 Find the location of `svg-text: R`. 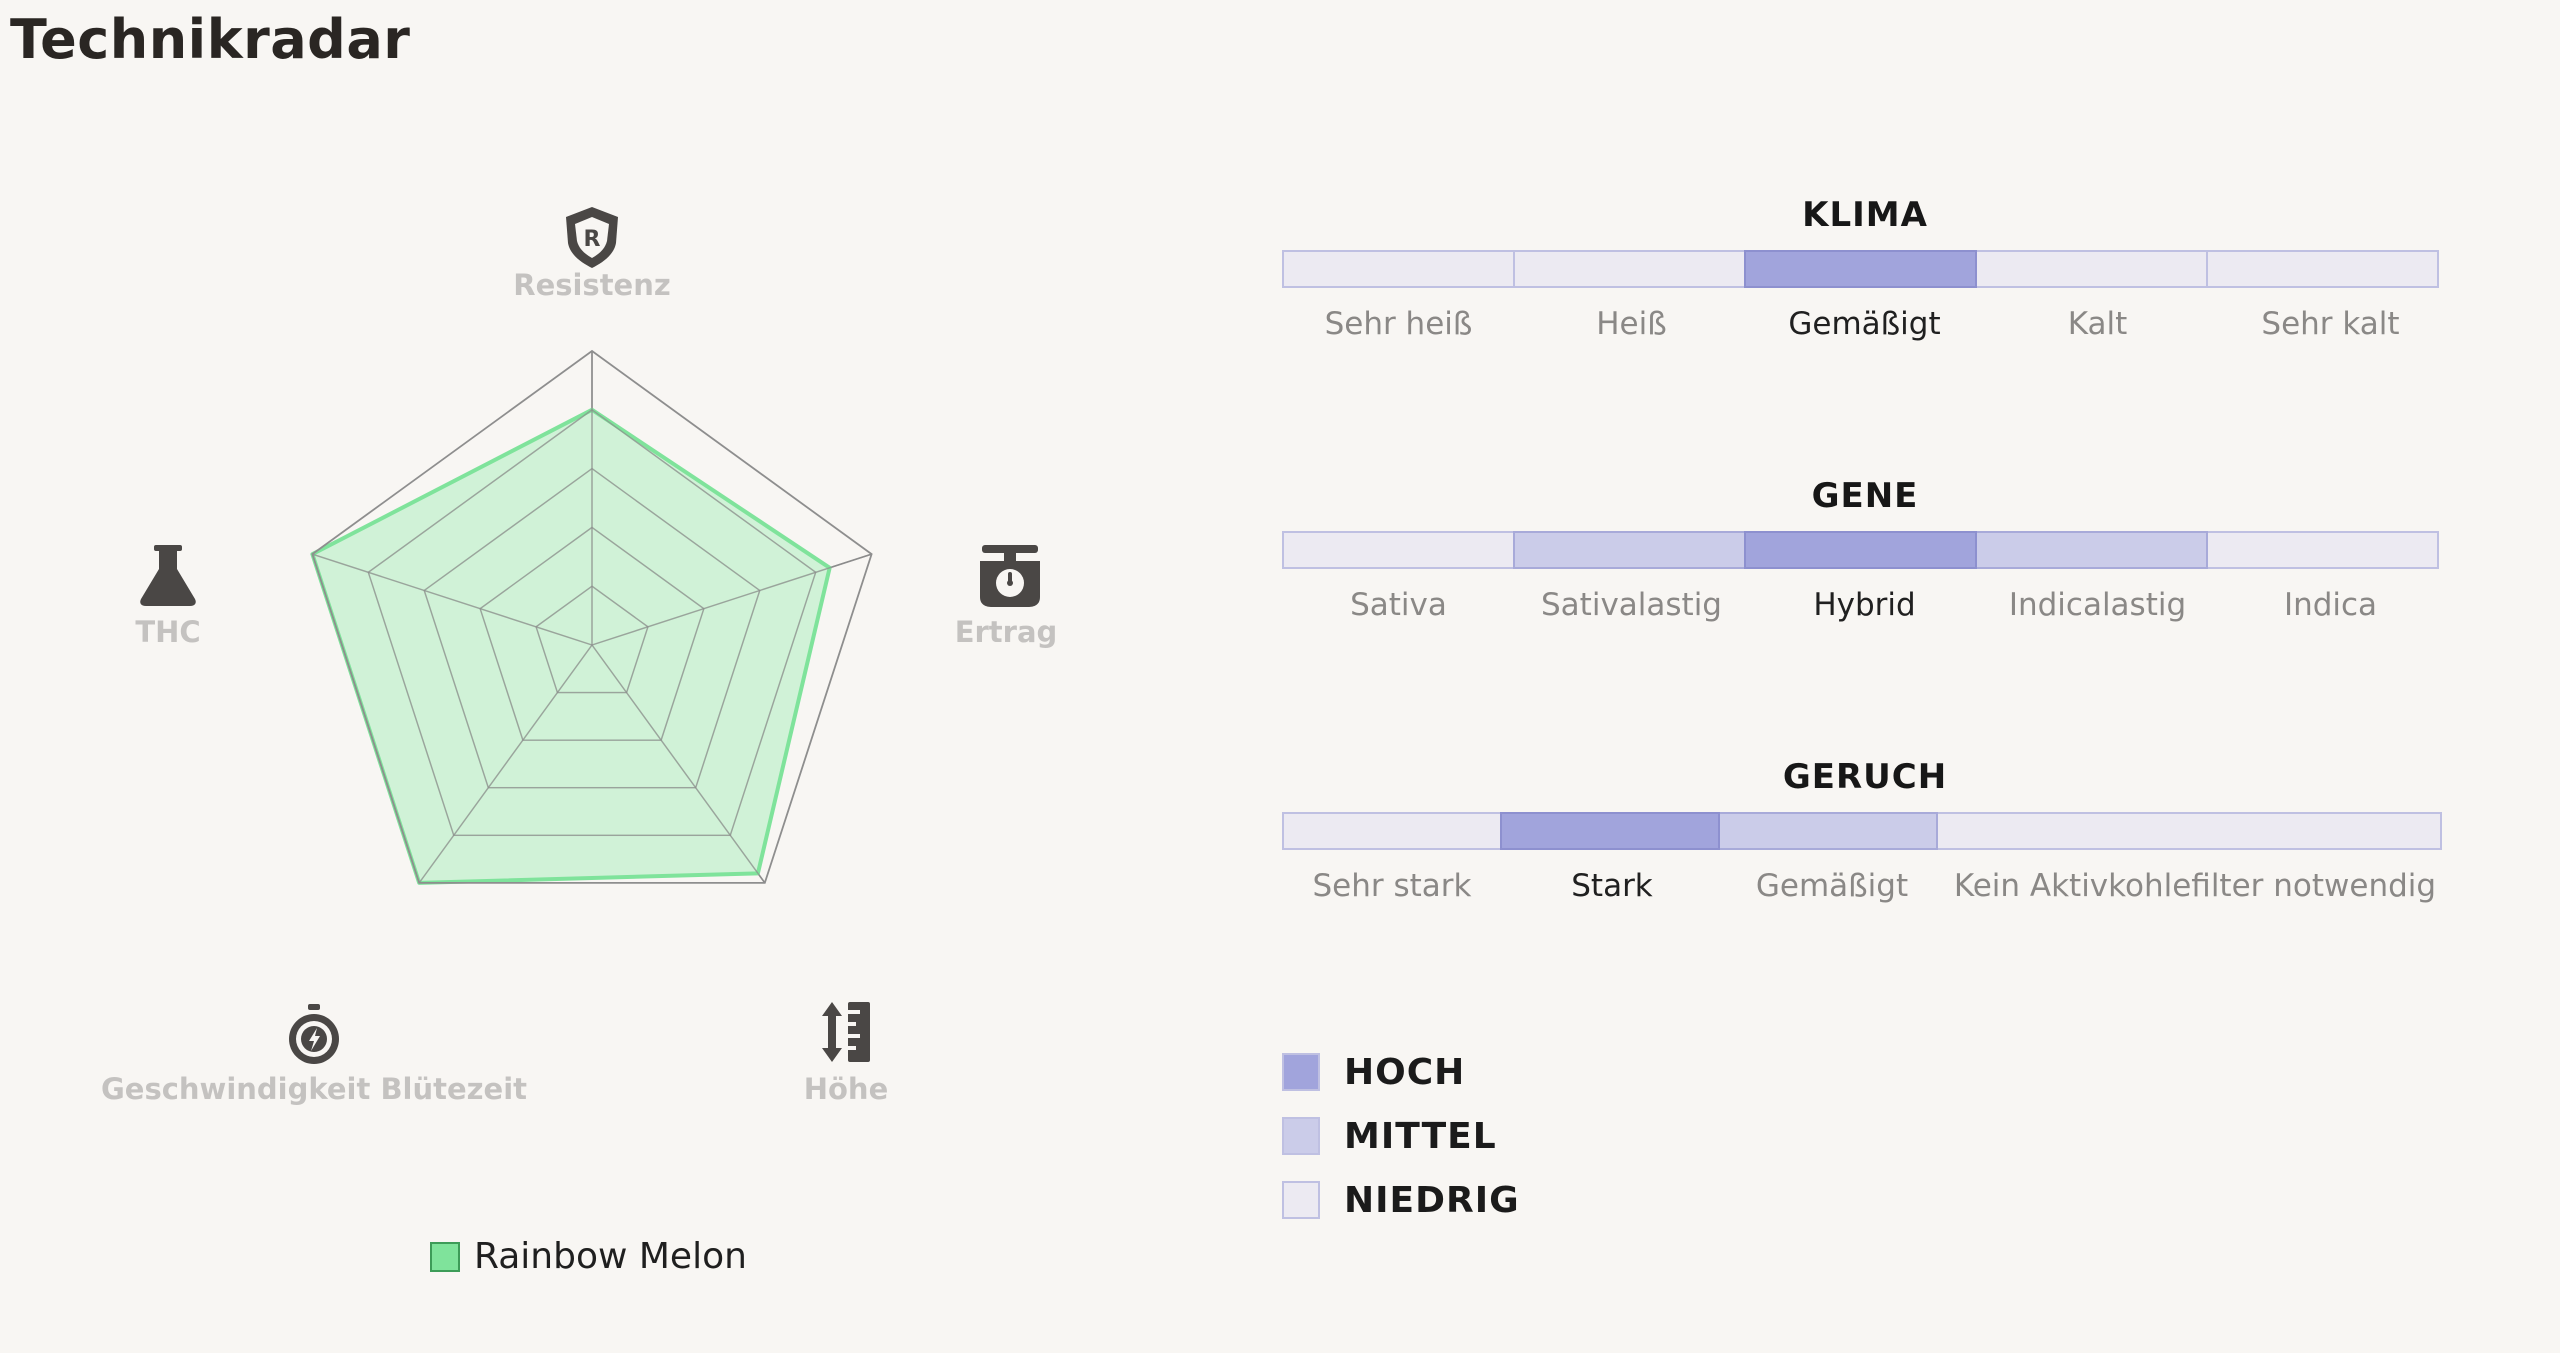

svg-text: R is located at coordinates (592, 239).